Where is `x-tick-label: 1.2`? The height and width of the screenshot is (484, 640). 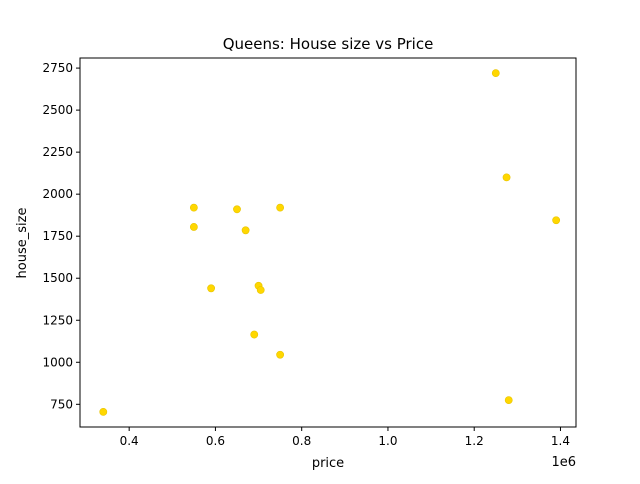 x-tick-label: 1.2 is located at coordinates (474, 441).